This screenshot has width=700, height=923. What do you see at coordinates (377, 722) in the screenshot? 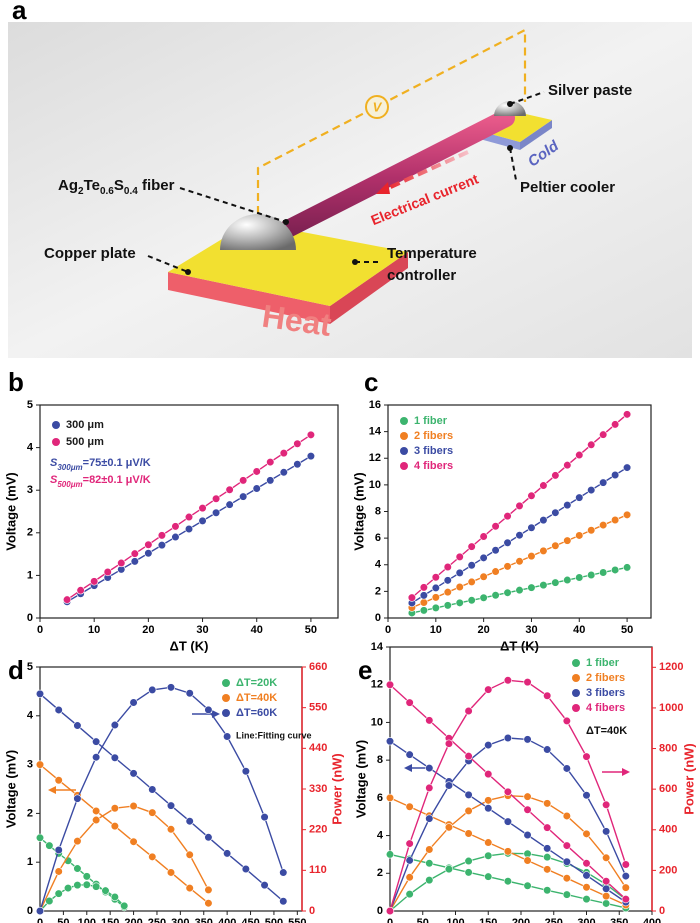
I see `y-tick-label: 10` at bounding box center [377, 722].